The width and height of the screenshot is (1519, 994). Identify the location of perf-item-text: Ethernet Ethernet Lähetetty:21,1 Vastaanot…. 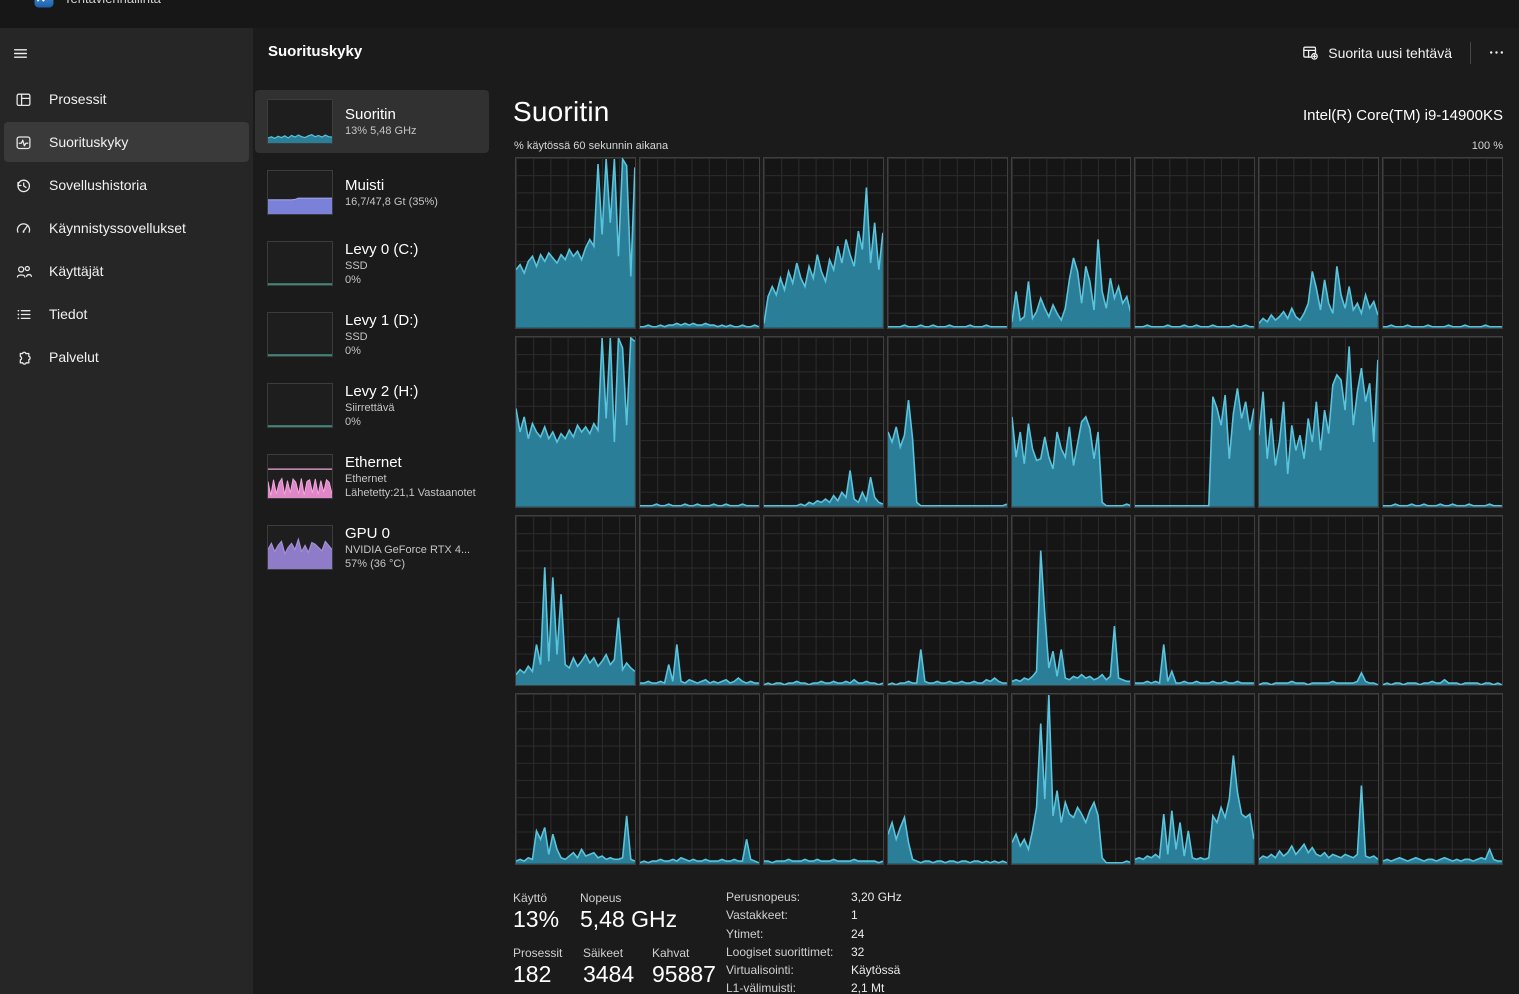
(410, 477).